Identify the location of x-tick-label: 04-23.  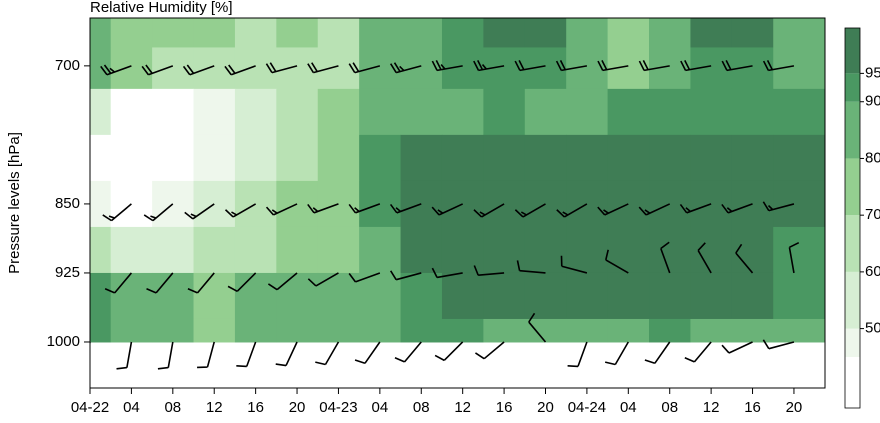
(338, 407).